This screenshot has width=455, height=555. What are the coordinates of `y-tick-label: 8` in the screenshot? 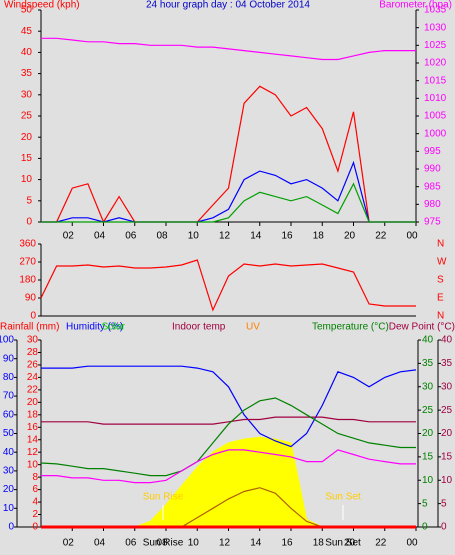 It's located at (35, 477).